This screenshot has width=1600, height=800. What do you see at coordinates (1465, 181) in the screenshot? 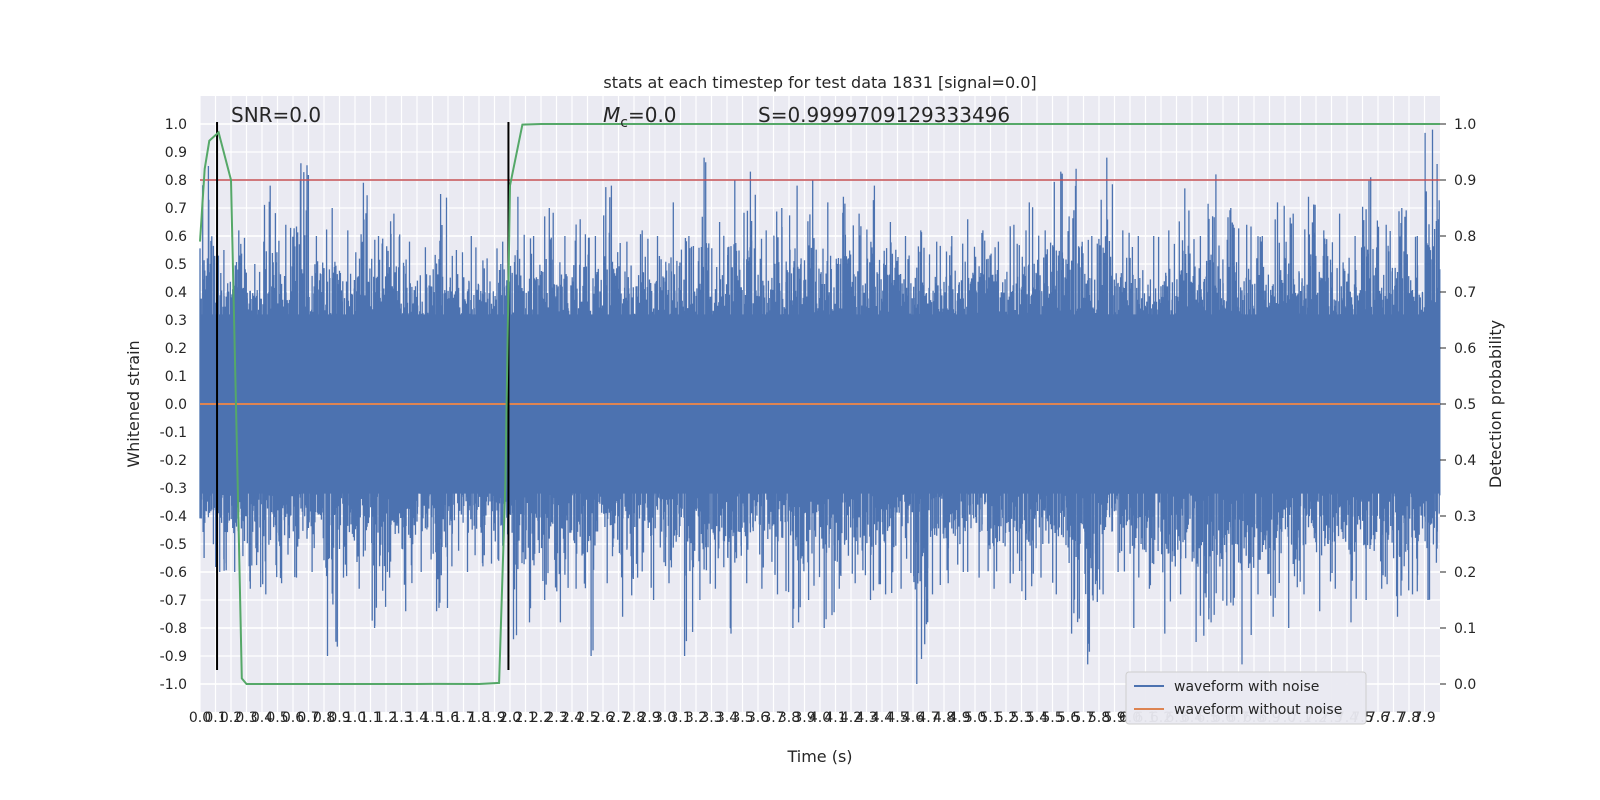
I see `y2-tick-label: 0.9` at bounding box center [1465, 181].